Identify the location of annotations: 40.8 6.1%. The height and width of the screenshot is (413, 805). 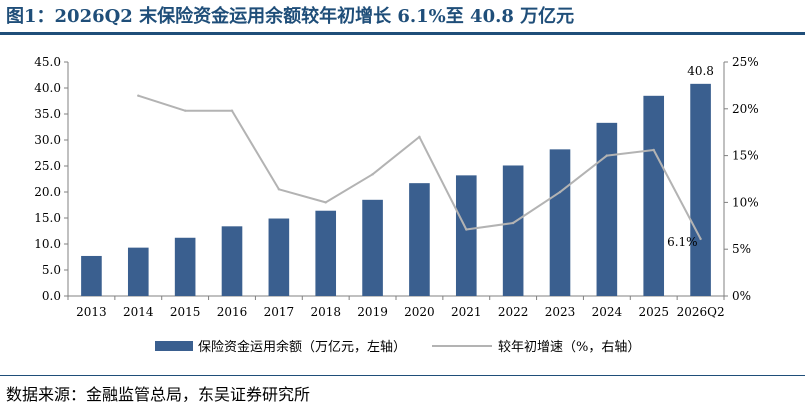
(690, 156).